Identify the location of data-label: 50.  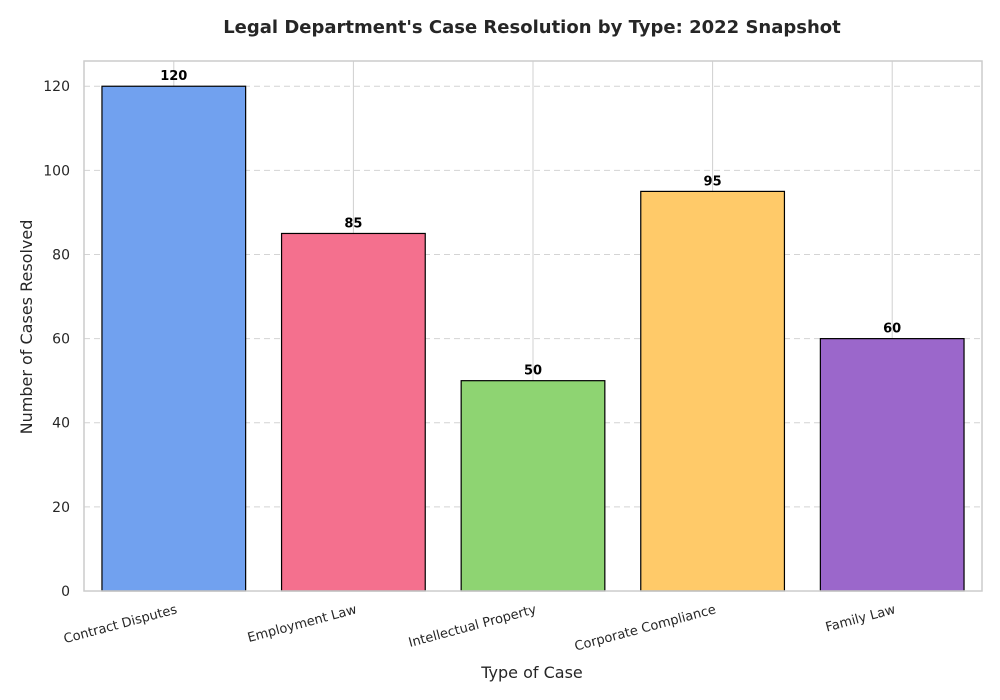
(533, 371).